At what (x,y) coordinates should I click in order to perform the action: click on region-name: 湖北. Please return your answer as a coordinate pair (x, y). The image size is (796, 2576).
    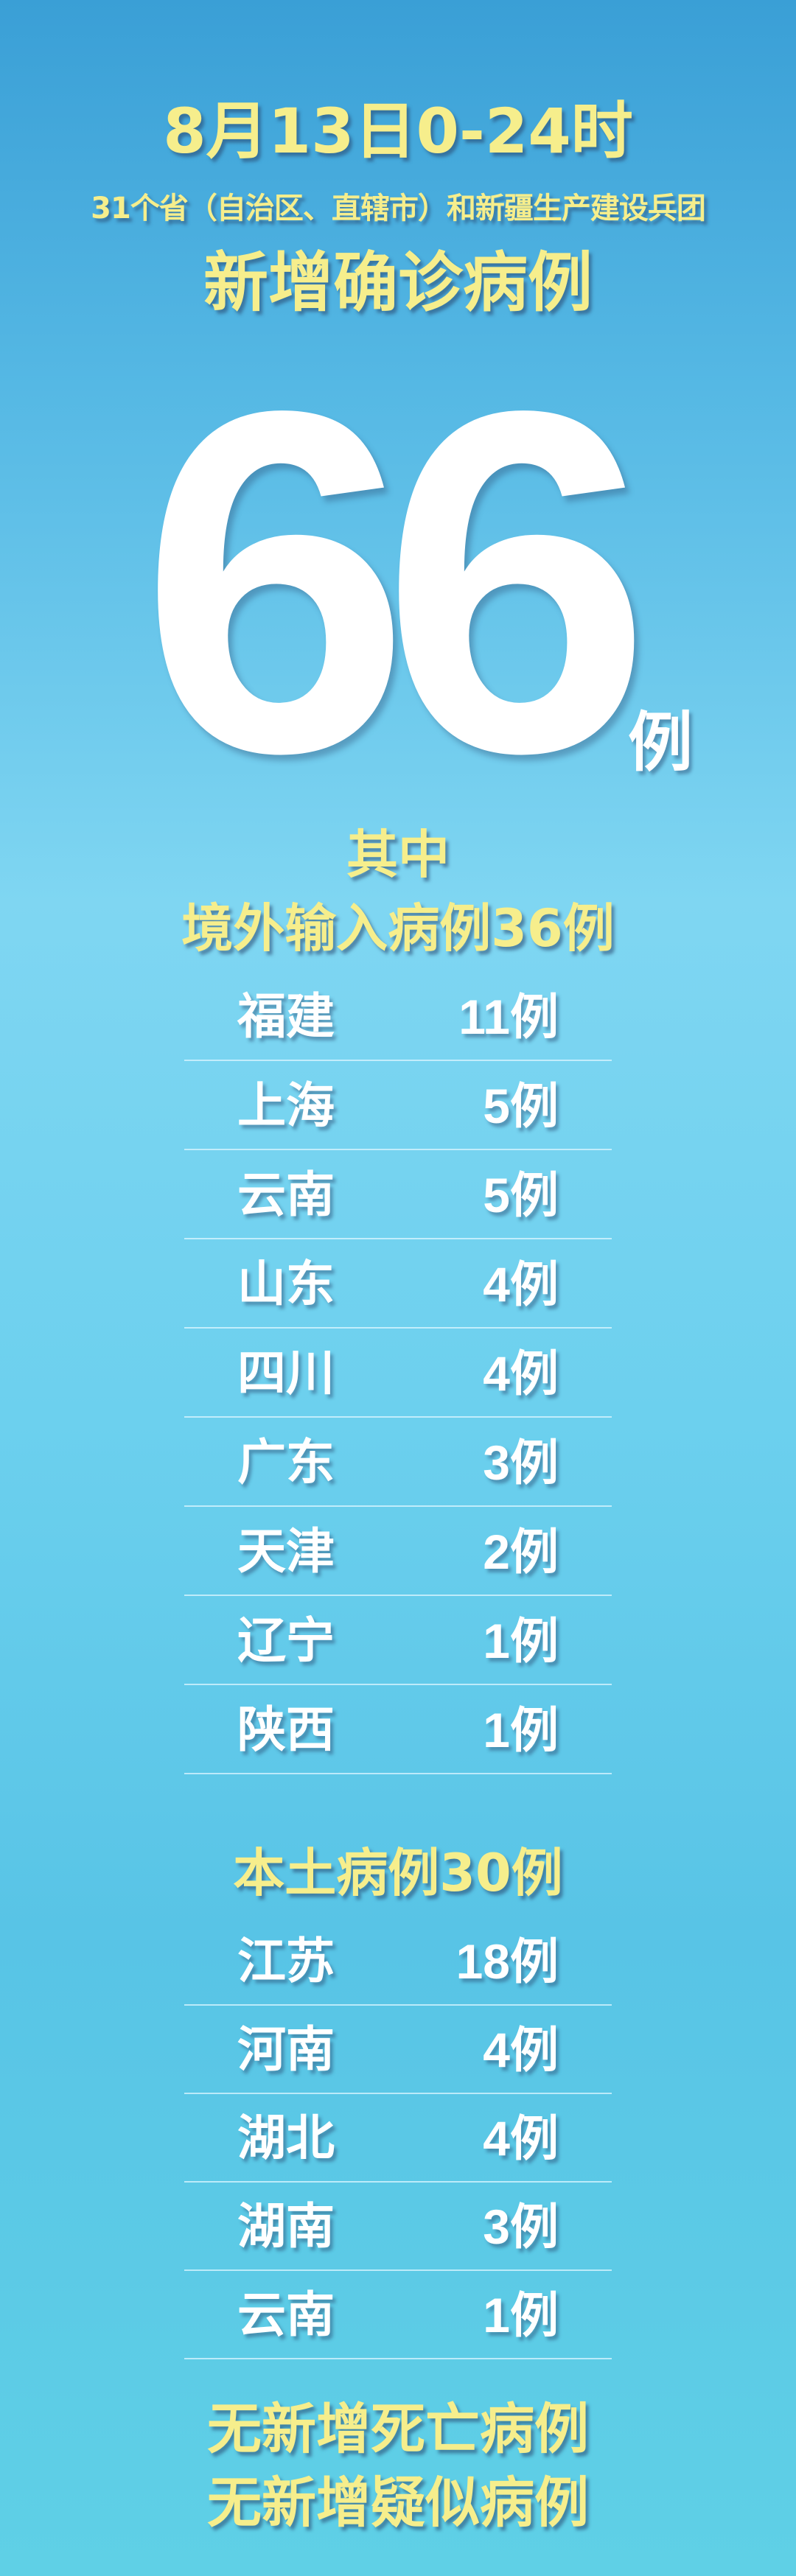
    Looking at the image, I should click on (286, 2138).